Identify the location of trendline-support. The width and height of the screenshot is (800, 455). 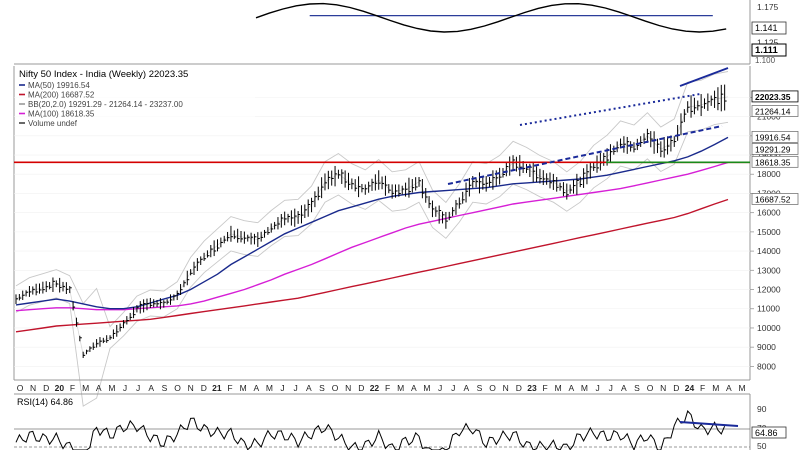
(585, 155).